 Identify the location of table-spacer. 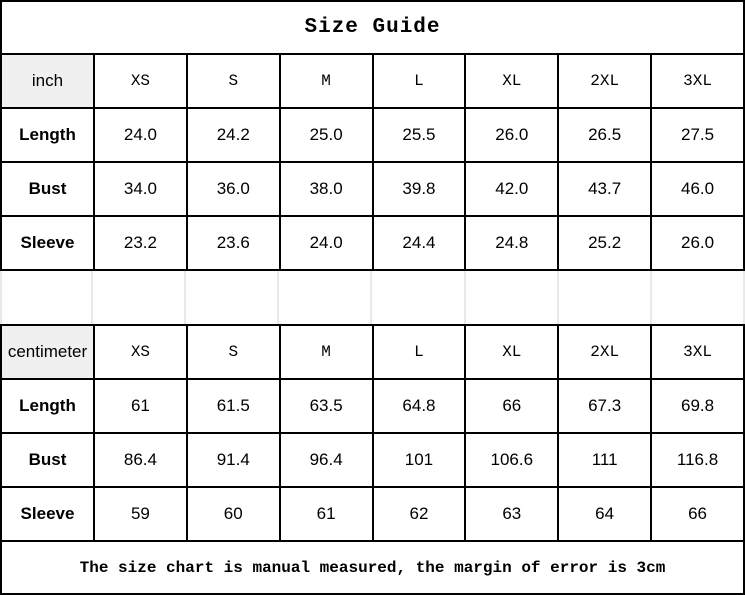
(372, 298).